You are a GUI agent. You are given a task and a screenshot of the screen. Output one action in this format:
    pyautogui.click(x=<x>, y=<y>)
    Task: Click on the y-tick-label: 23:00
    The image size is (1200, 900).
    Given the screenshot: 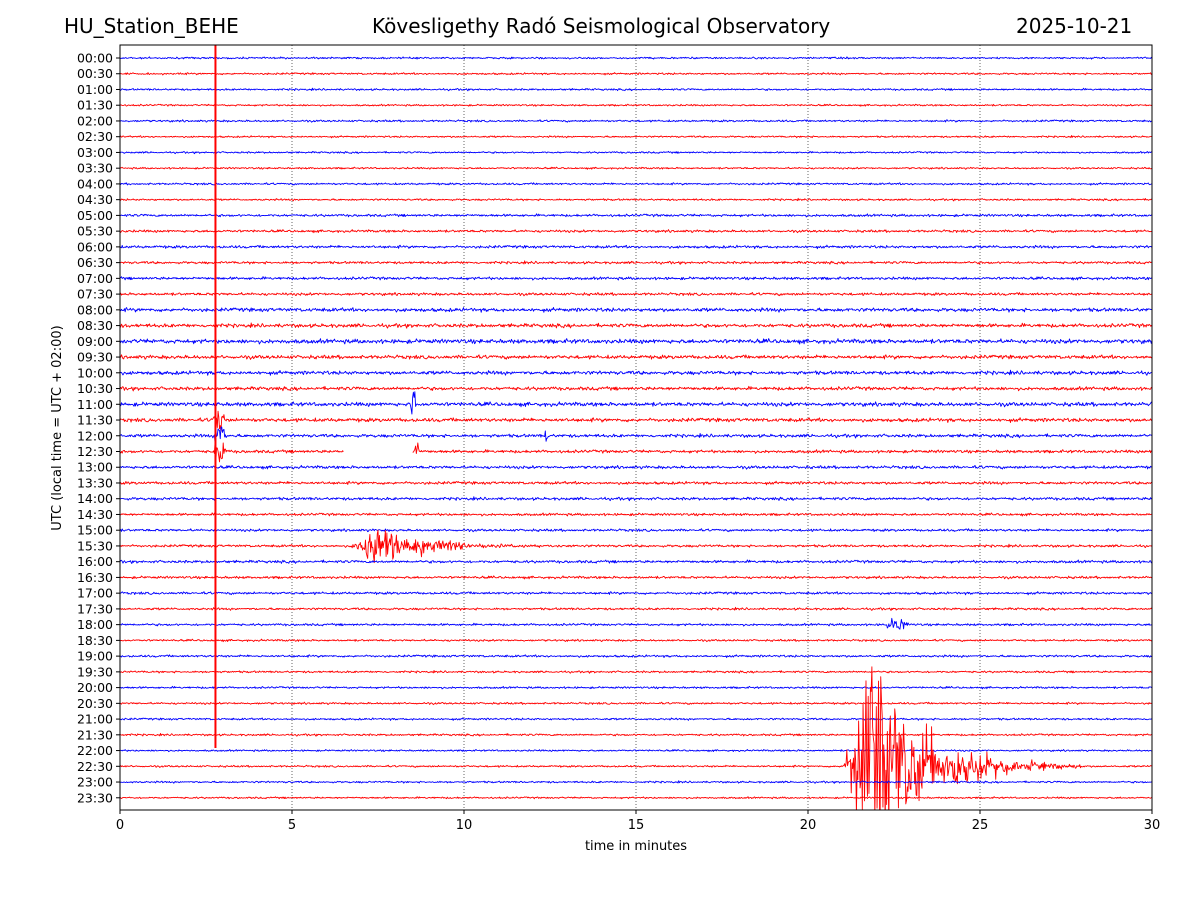 What is the action you would take?
    pyautogui.click(x=95, y=782)
    